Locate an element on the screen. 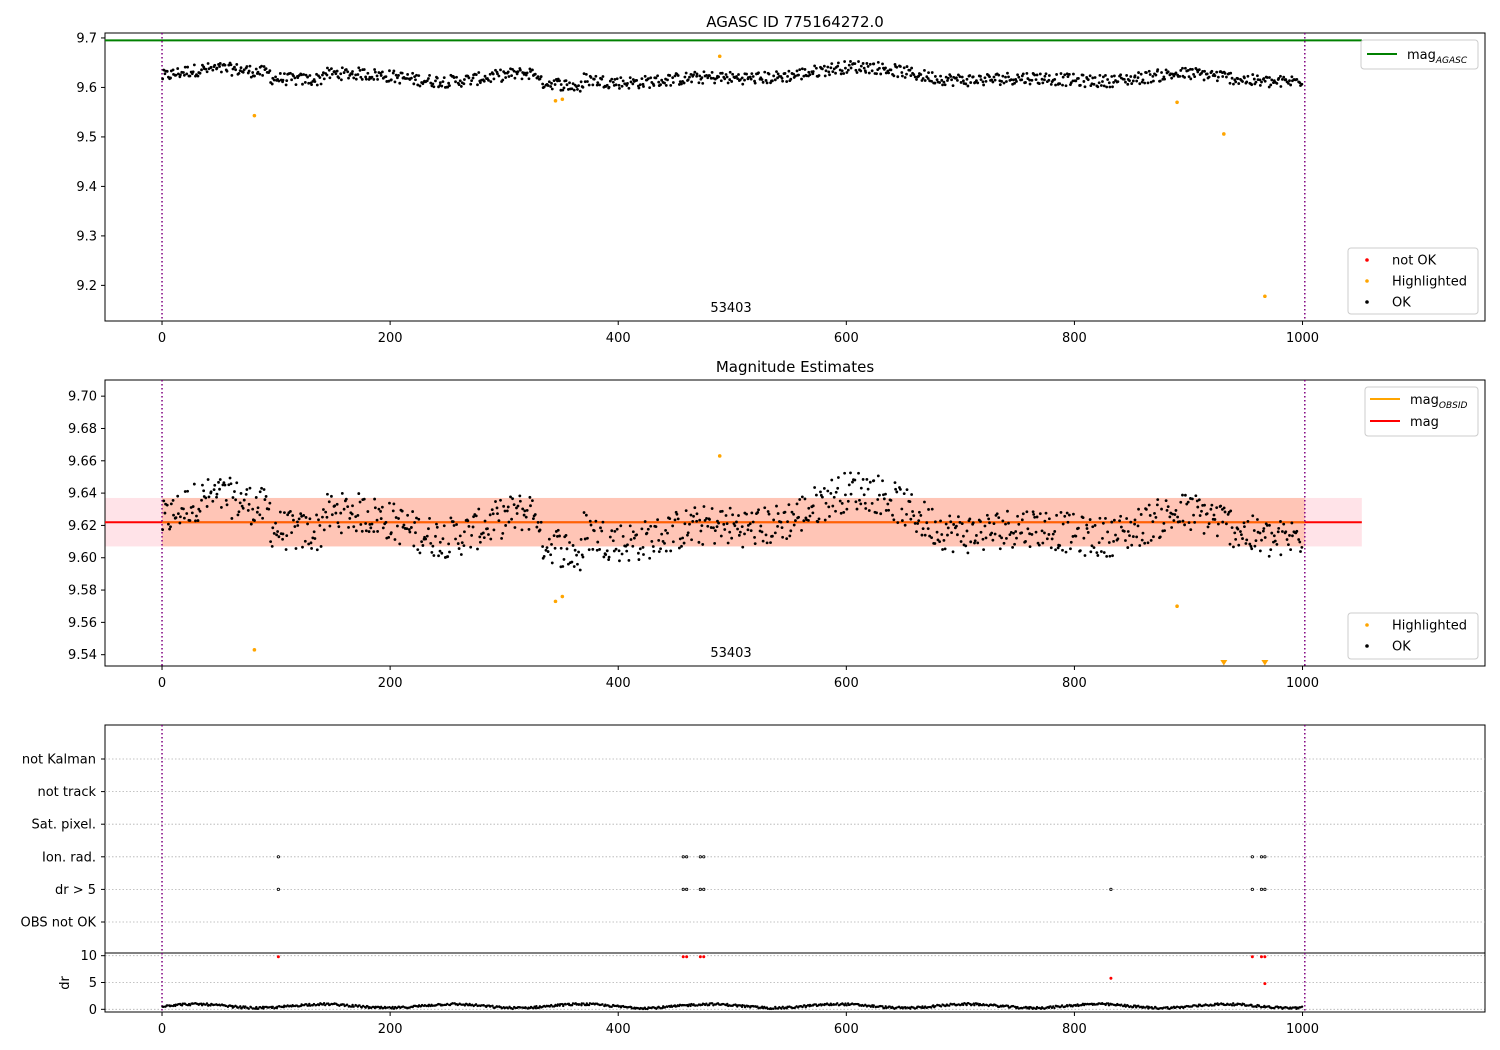  dr5-flag-point is located at coordinates (278, 889).